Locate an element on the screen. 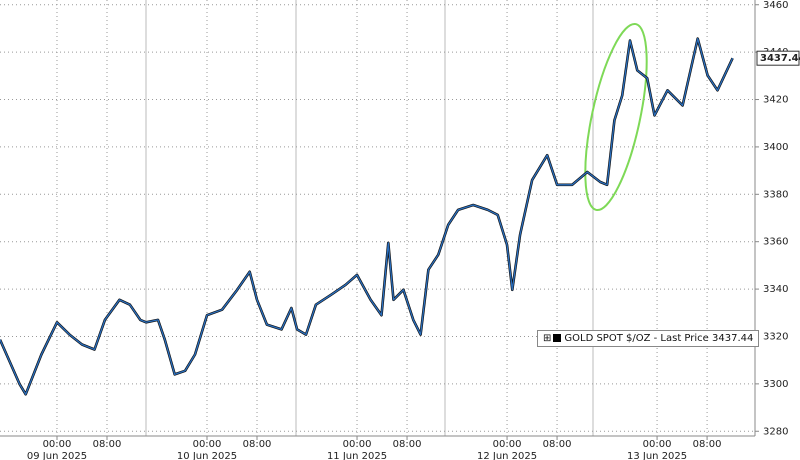 This screenshot has height=460, width=800. y-tick-label: 3340 is located at coordinates (775, 289).